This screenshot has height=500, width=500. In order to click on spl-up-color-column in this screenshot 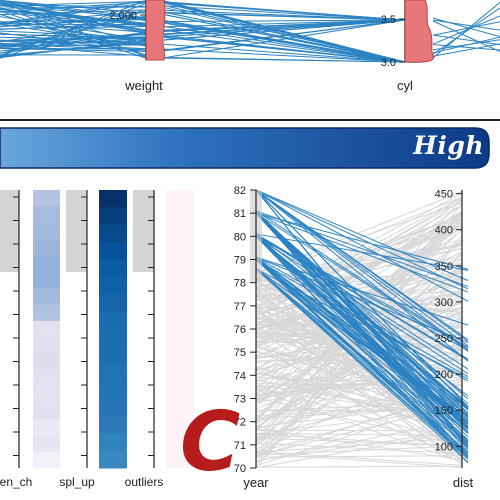, I will do `click(46, 329)`.